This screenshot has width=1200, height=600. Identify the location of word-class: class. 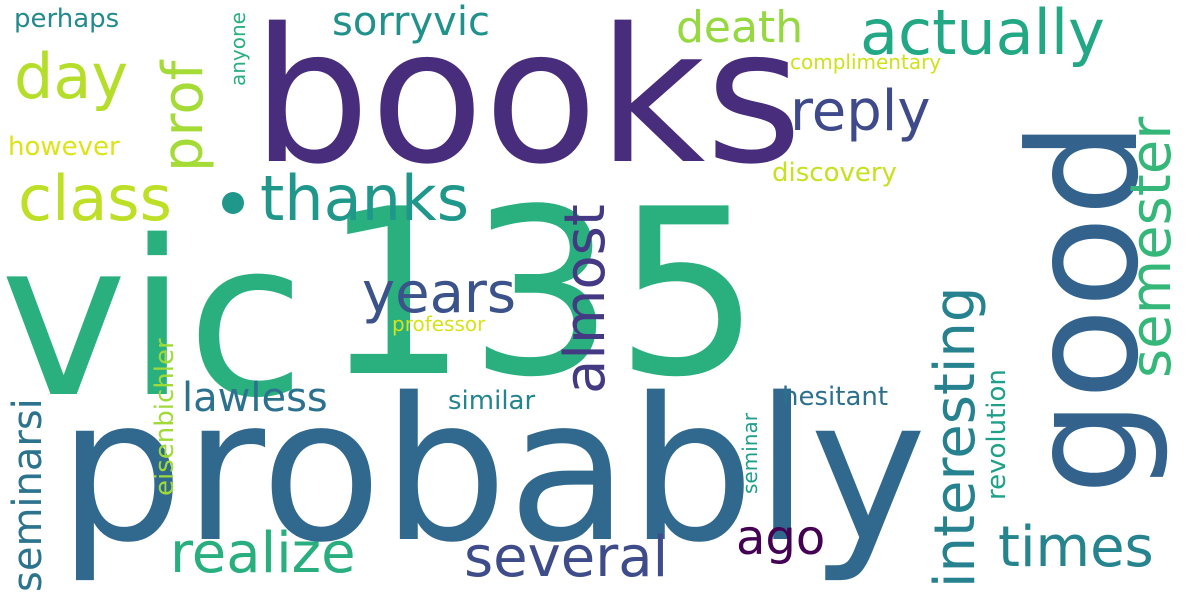
(95, 198).